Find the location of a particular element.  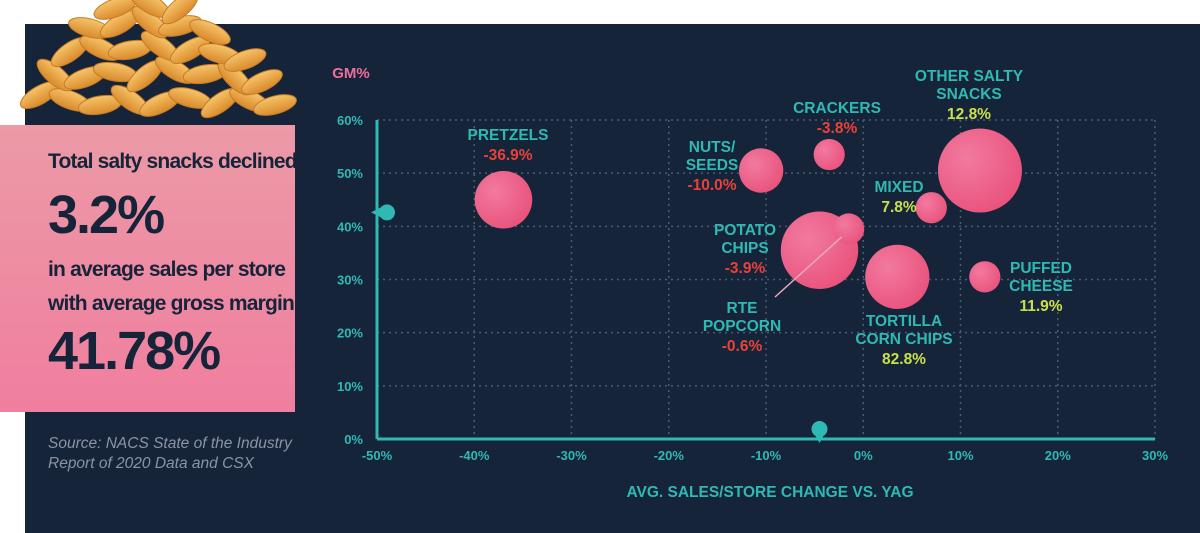

point-name-label: TORTILLA CORN CHIPS is located at coordinates (903, 330).